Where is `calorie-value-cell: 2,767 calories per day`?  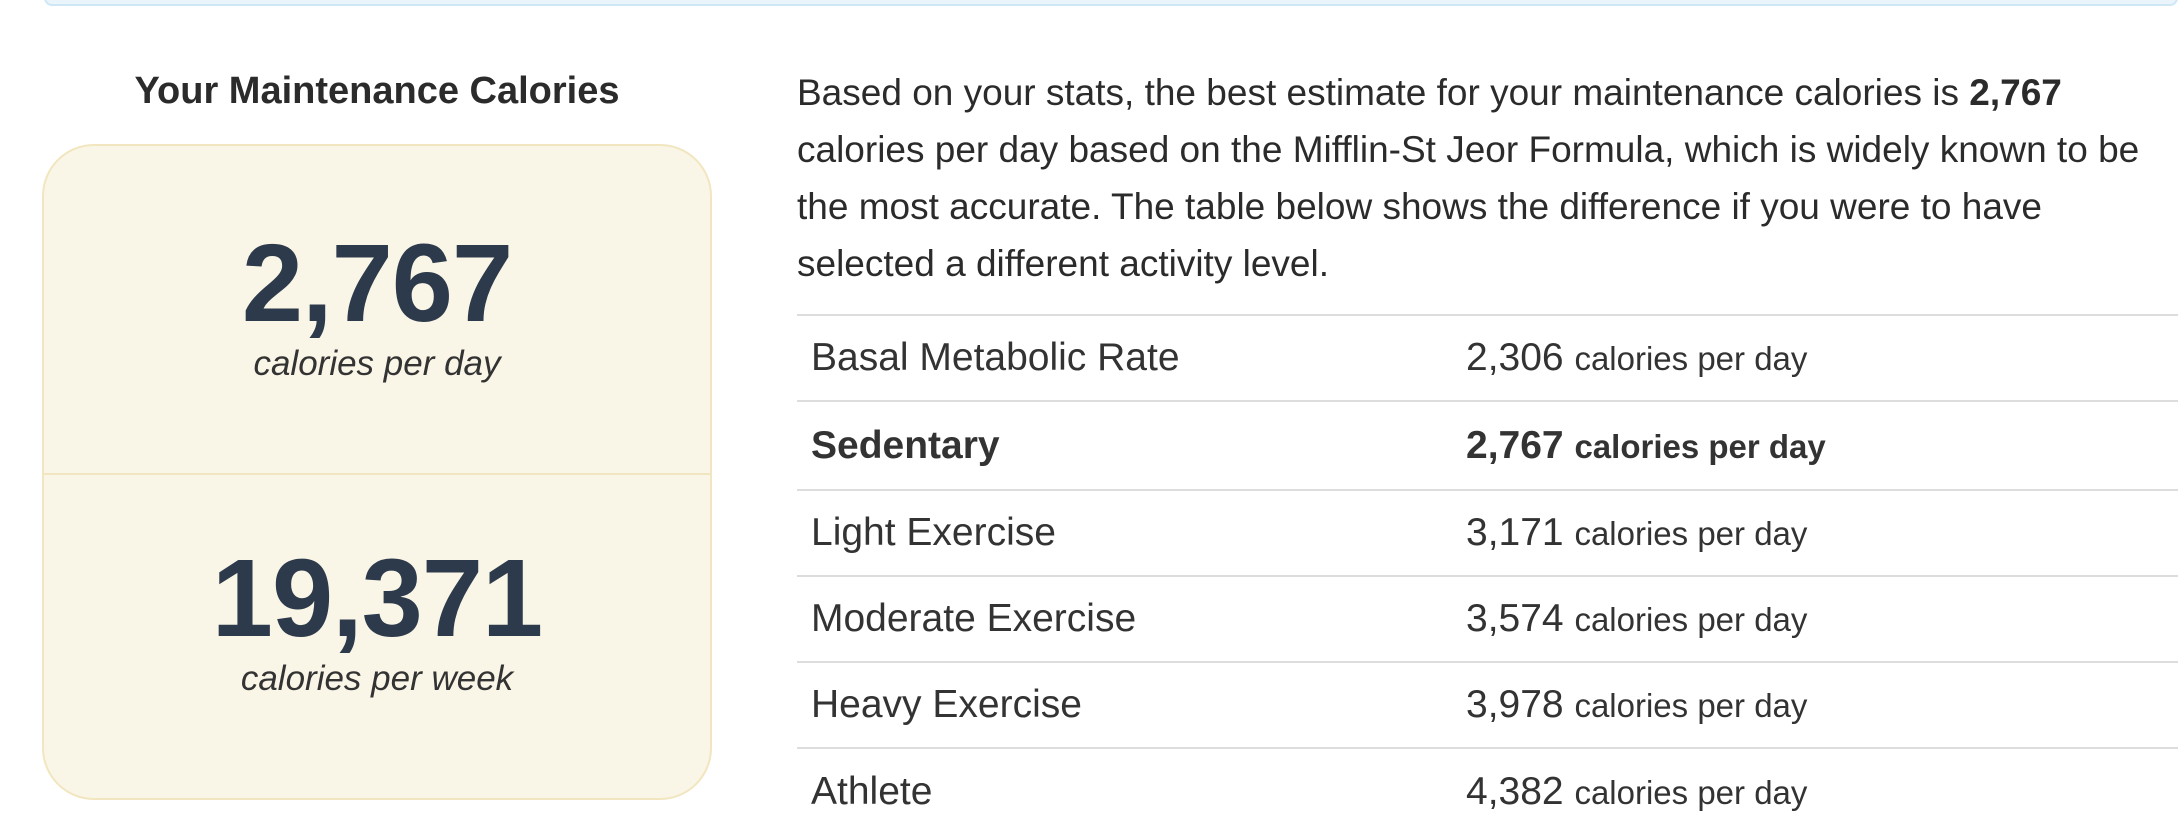 calorie-value-cell: 2,767 calories per day is located at coordinates (1822, 445).